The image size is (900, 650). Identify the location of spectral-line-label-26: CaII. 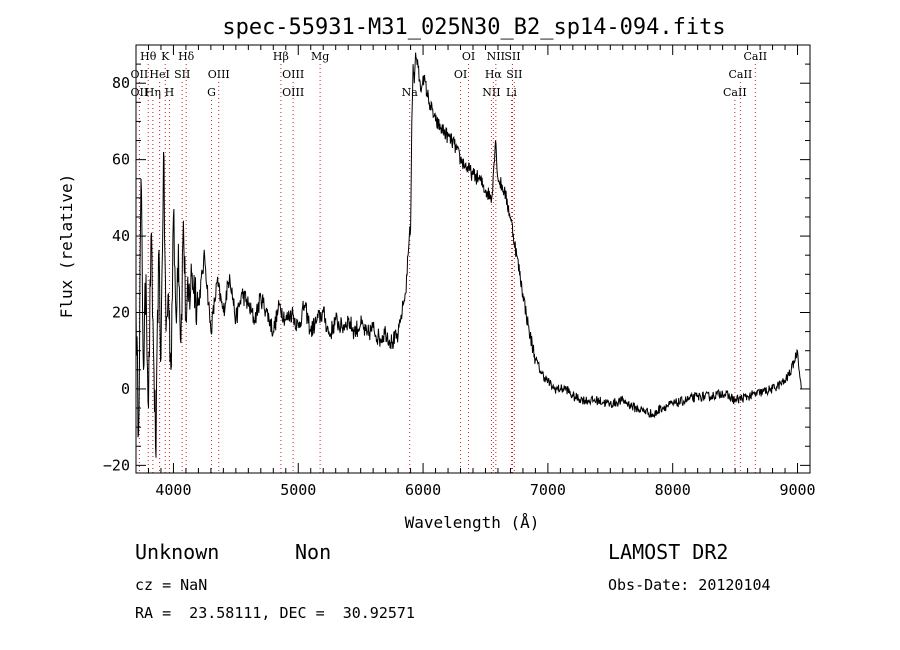
(735, 92).